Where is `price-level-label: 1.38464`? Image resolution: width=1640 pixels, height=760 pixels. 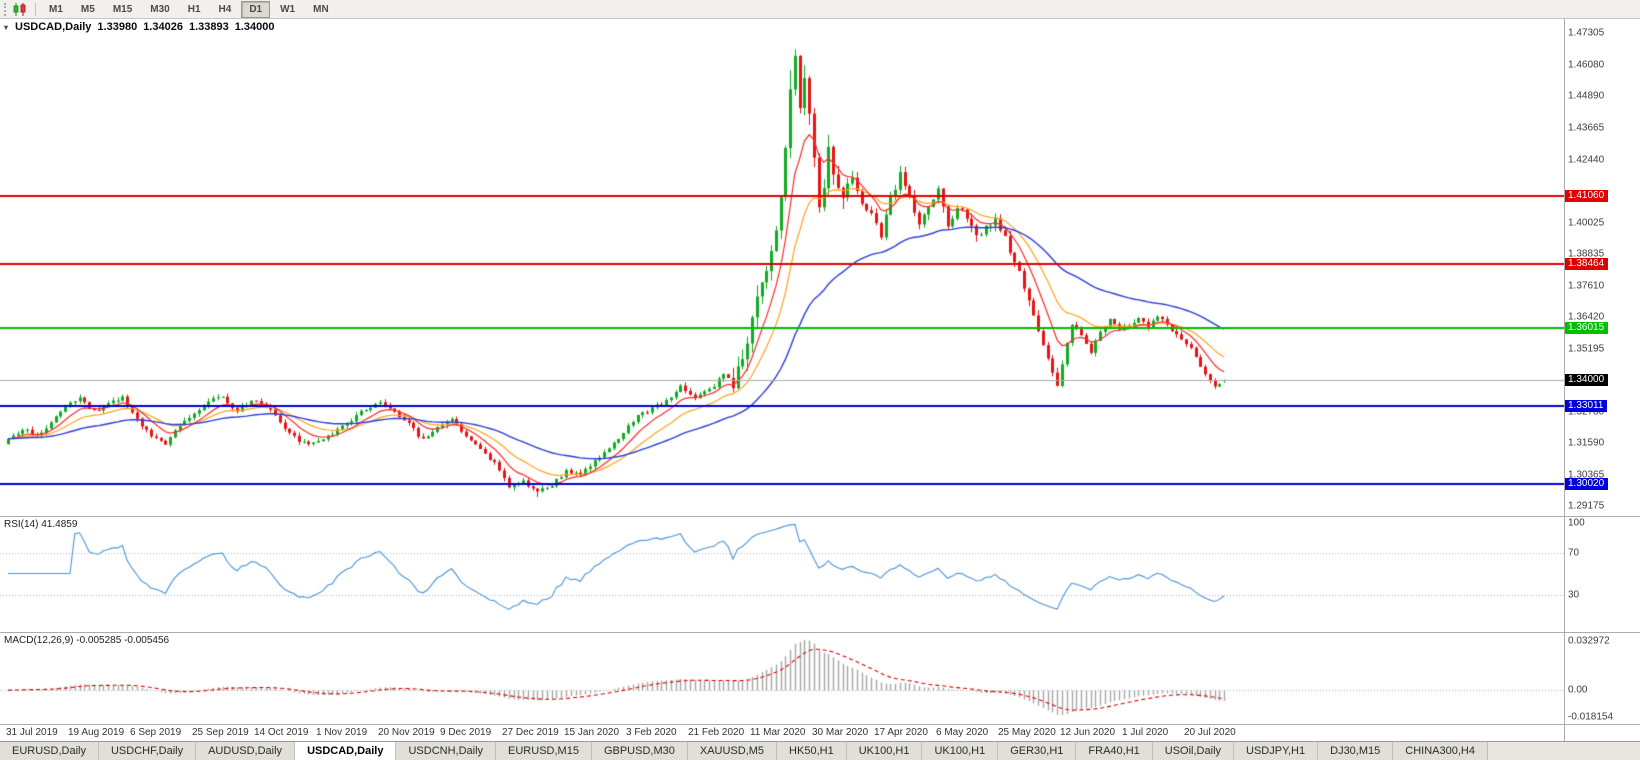
price-level-label: 1.38464 is located at coordinates (1587, 263).